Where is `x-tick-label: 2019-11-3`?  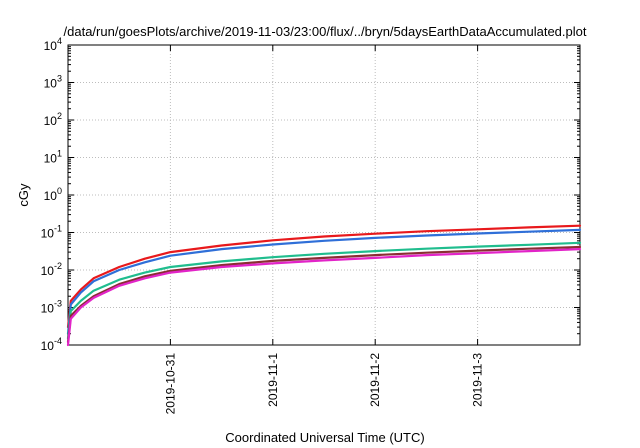 x-tick-label: 2019-11-3 is located at coordinates (478, 380).